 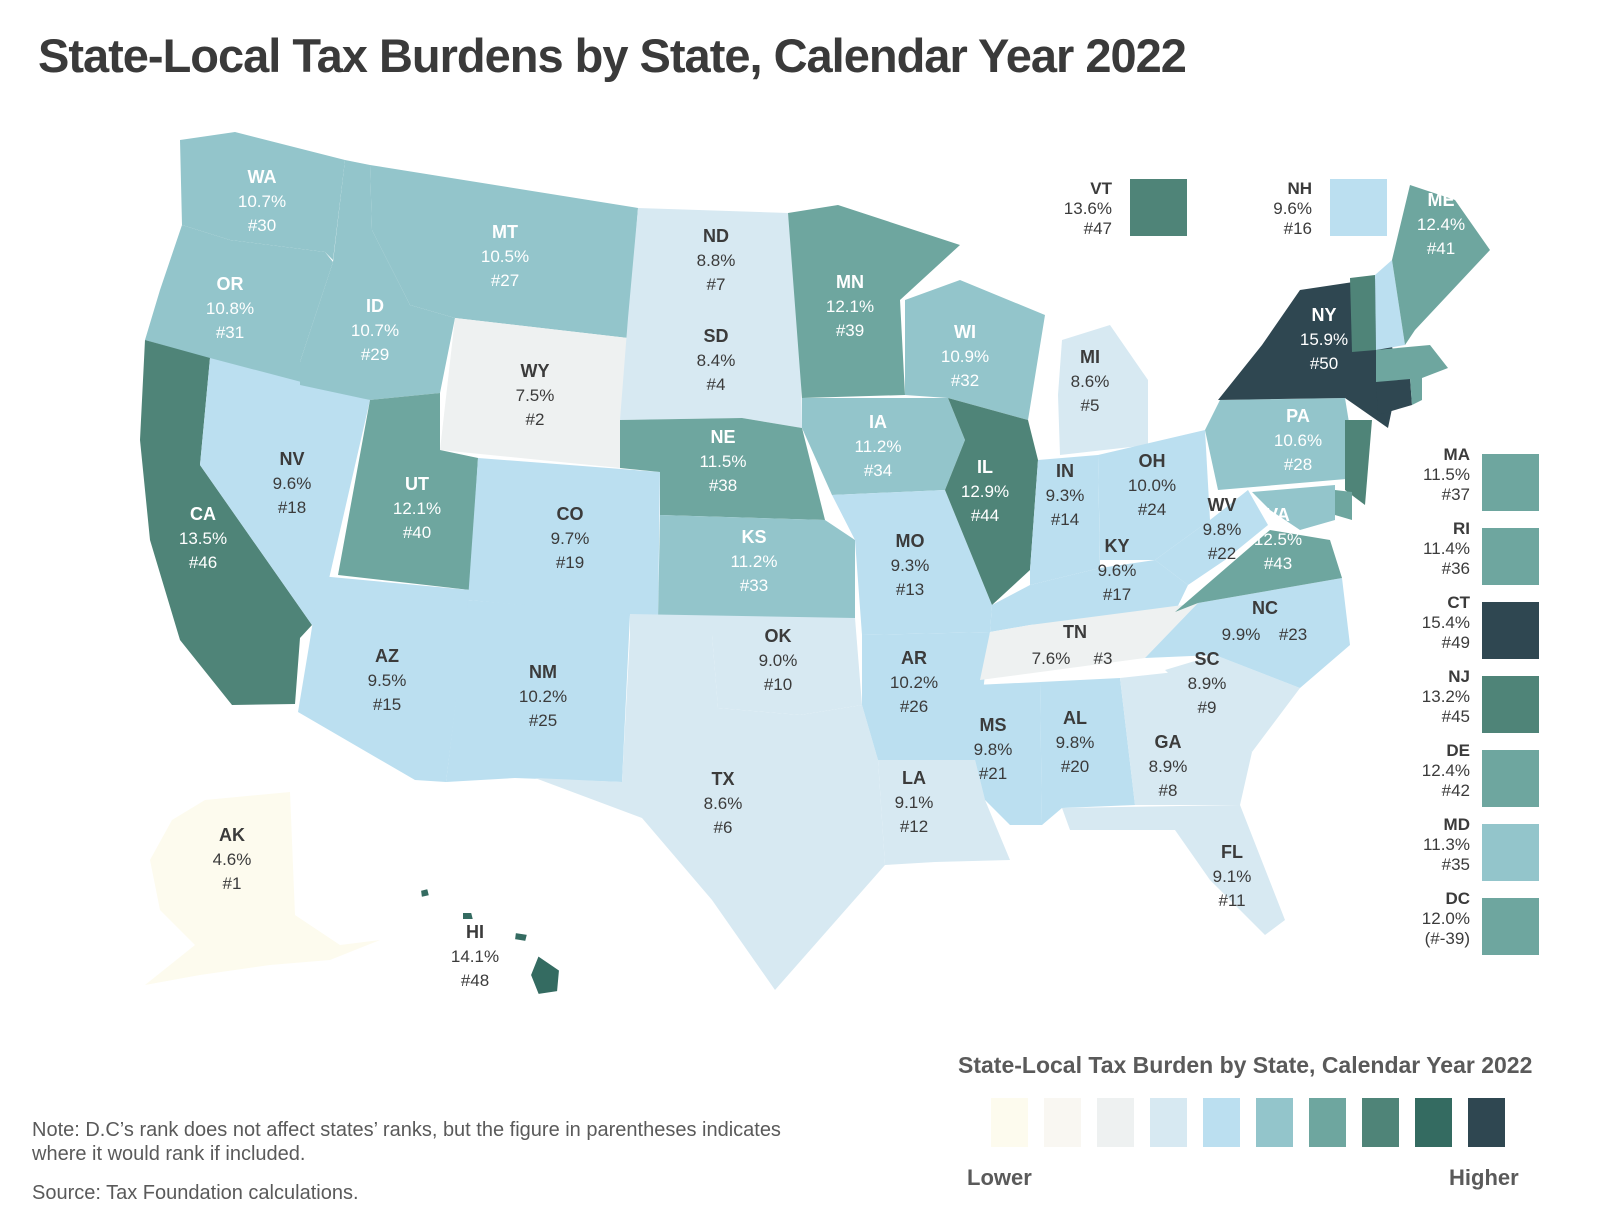 What do you see at coordinates (1247, 633) in the screenshot?
I see `state-NC` at bounding box center [1247, 633].